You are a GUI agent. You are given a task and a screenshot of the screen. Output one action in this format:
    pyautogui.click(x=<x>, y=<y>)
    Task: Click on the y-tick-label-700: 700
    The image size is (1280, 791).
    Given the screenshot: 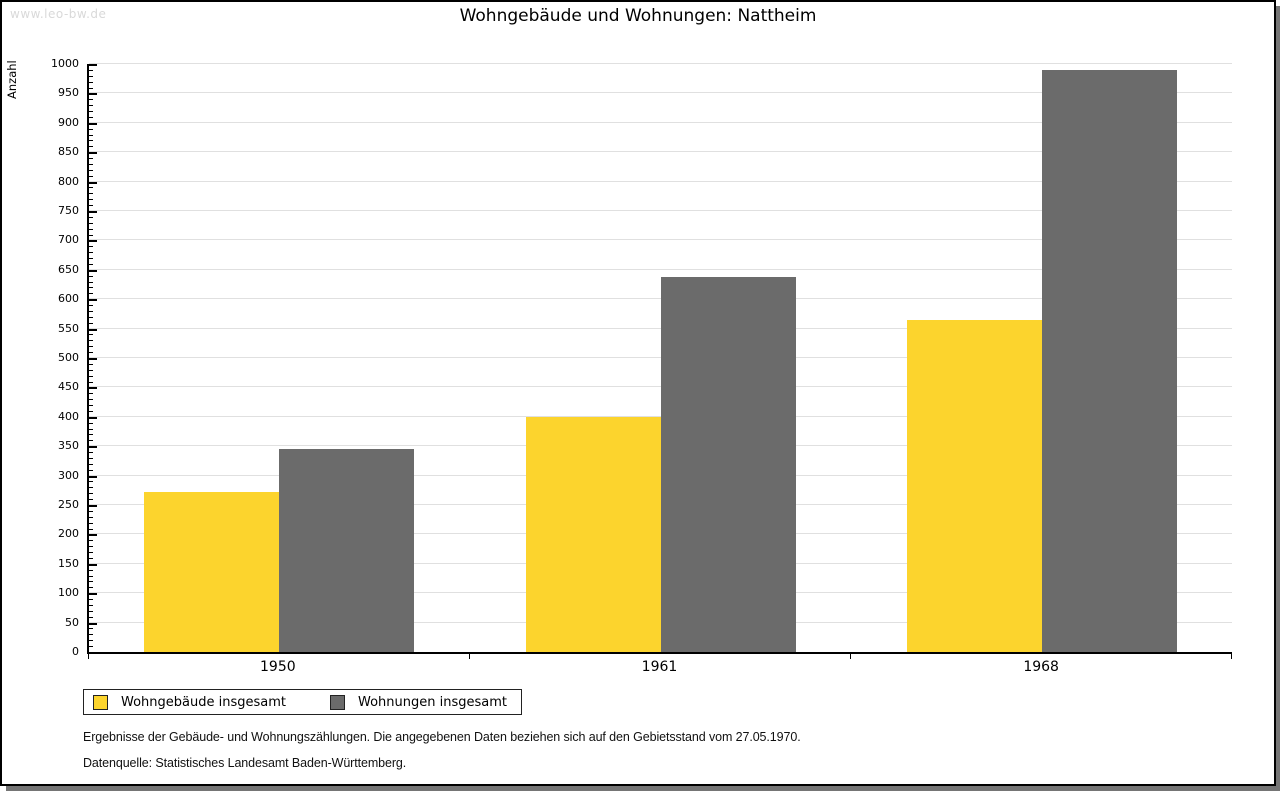 What is the action you would take?
    pyautogui.click(x=68, y=240)
    